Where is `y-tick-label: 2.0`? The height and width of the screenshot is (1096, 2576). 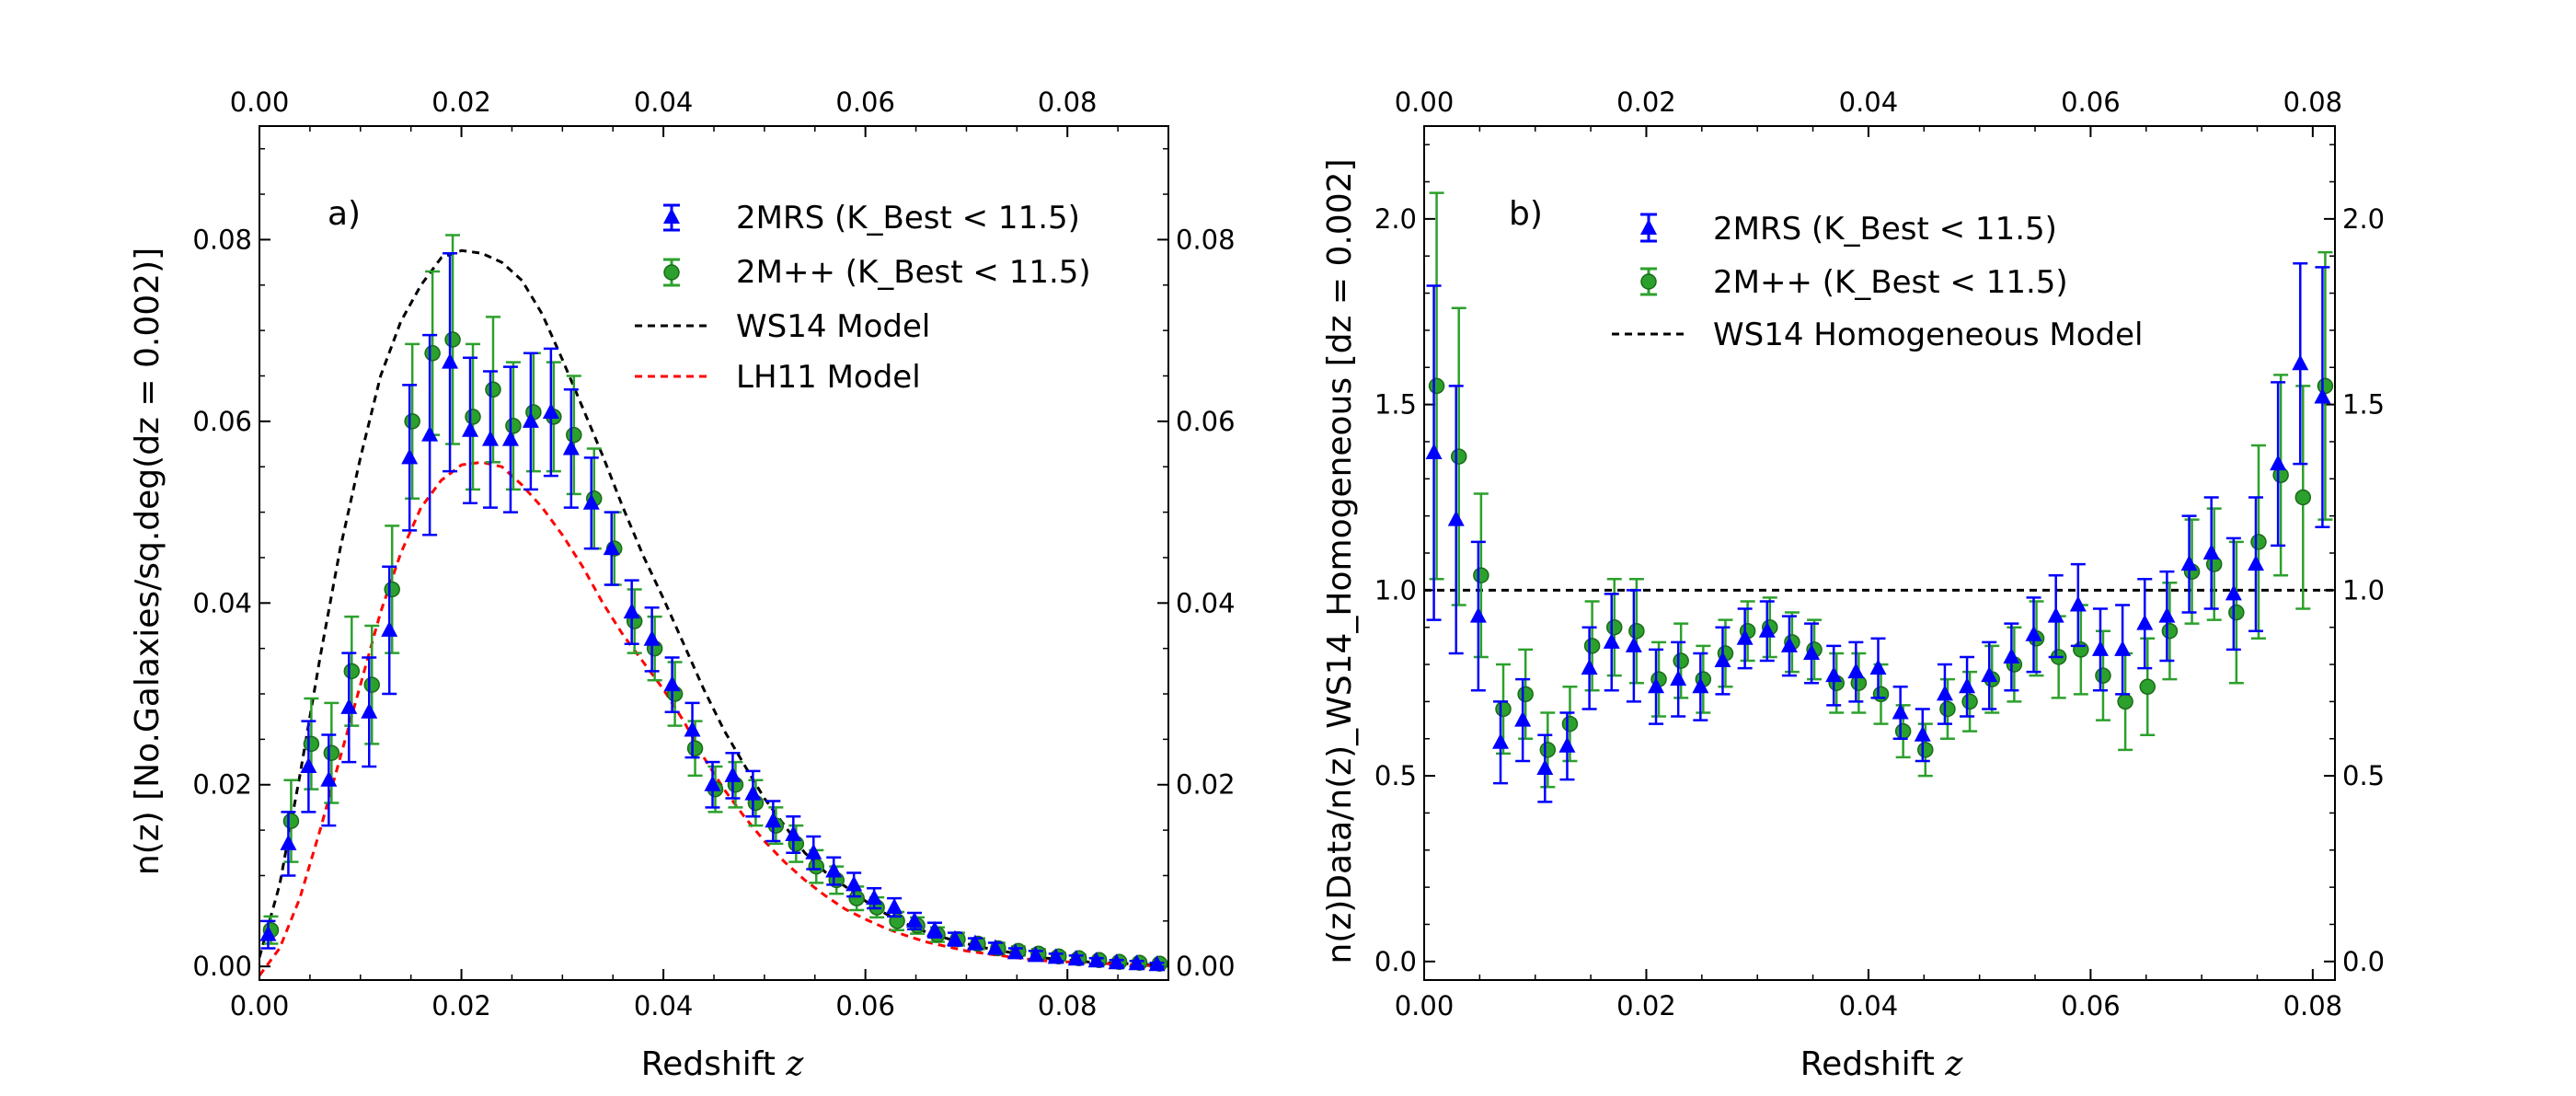
y-tick-label: 2.0 is located at coordinates (1395, 219).